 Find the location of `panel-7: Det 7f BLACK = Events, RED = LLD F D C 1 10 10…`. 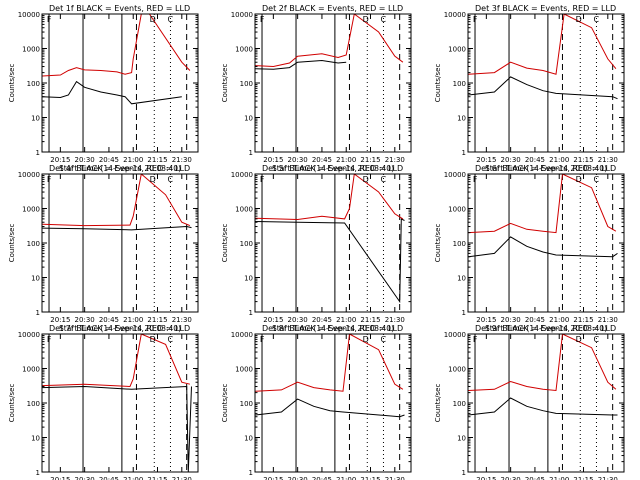

panel-7: Det 7f BLACK = Events, RED = LLD F D C 1 10 10… is located at coordinates (103, 402).